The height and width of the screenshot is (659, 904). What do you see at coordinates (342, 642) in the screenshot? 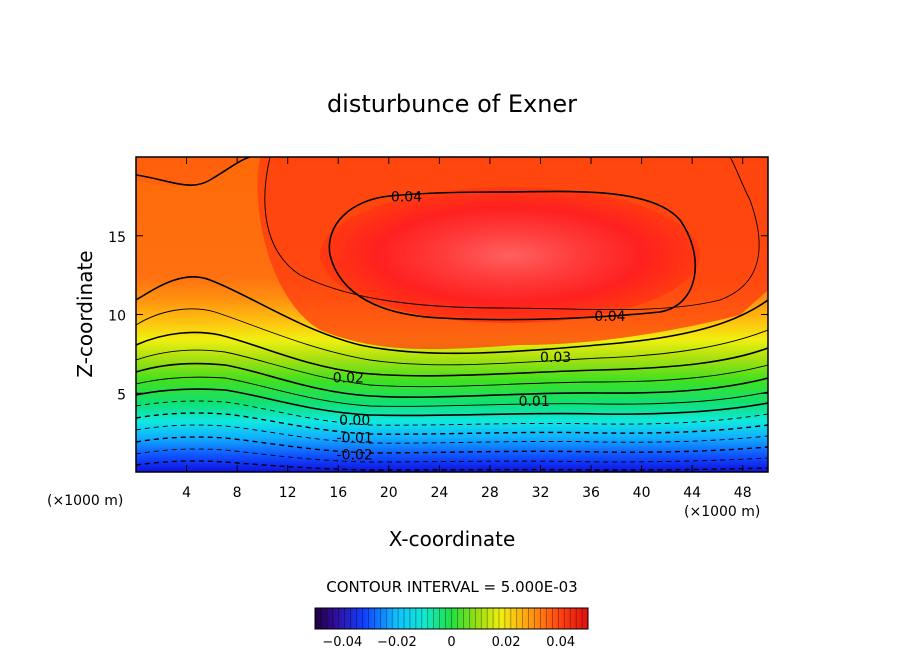
I see `colorbar-tick-label: −0.04` at bounding box center [342, 642].